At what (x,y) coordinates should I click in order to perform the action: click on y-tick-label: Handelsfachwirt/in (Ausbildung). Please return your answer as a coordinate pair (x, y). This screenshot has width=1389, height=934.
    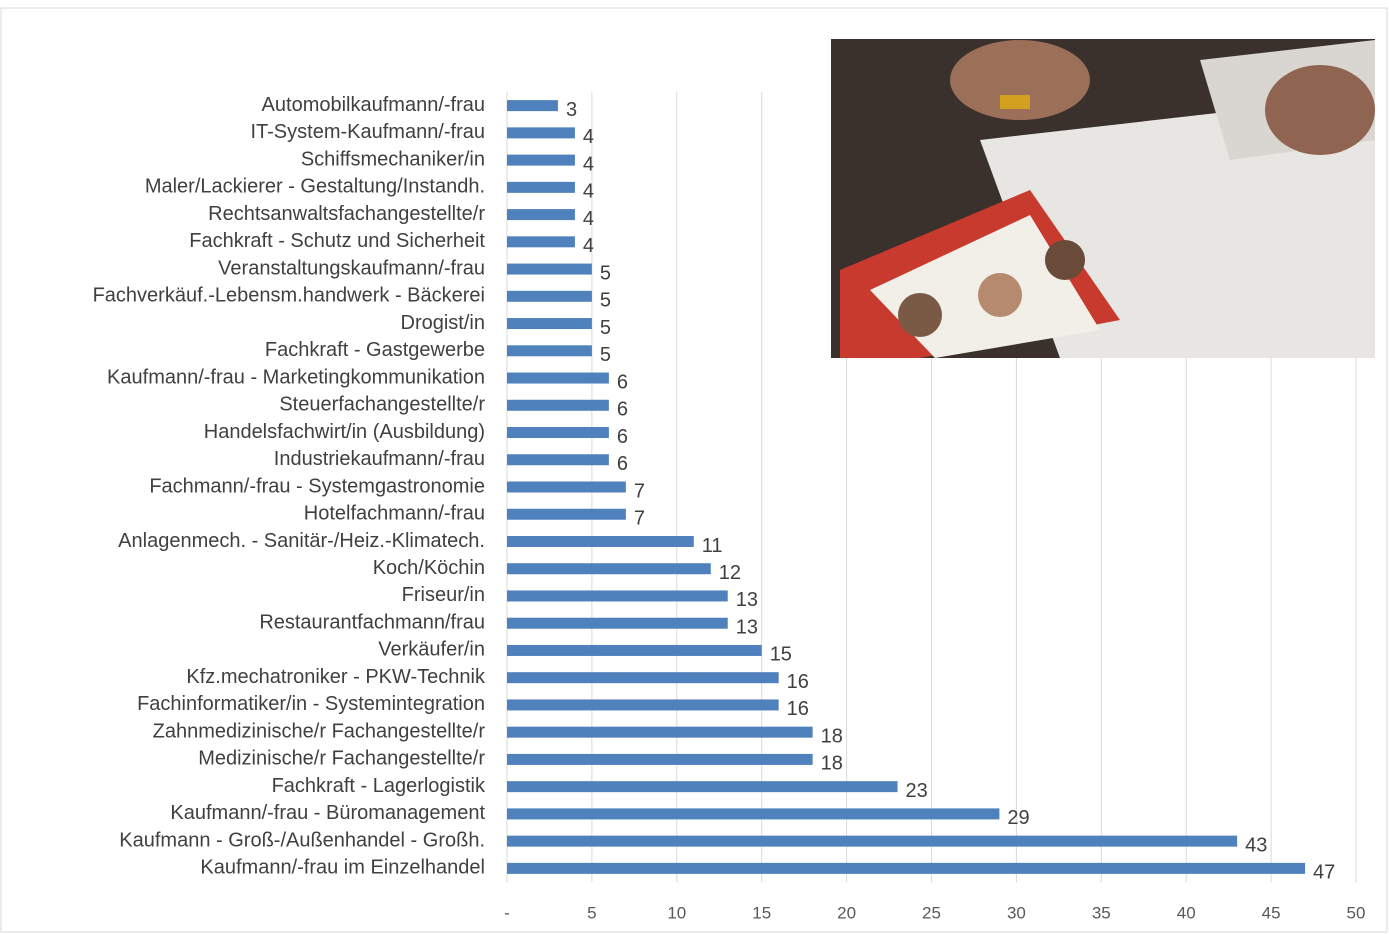
    Looking at the image, I should click on (344, 432).